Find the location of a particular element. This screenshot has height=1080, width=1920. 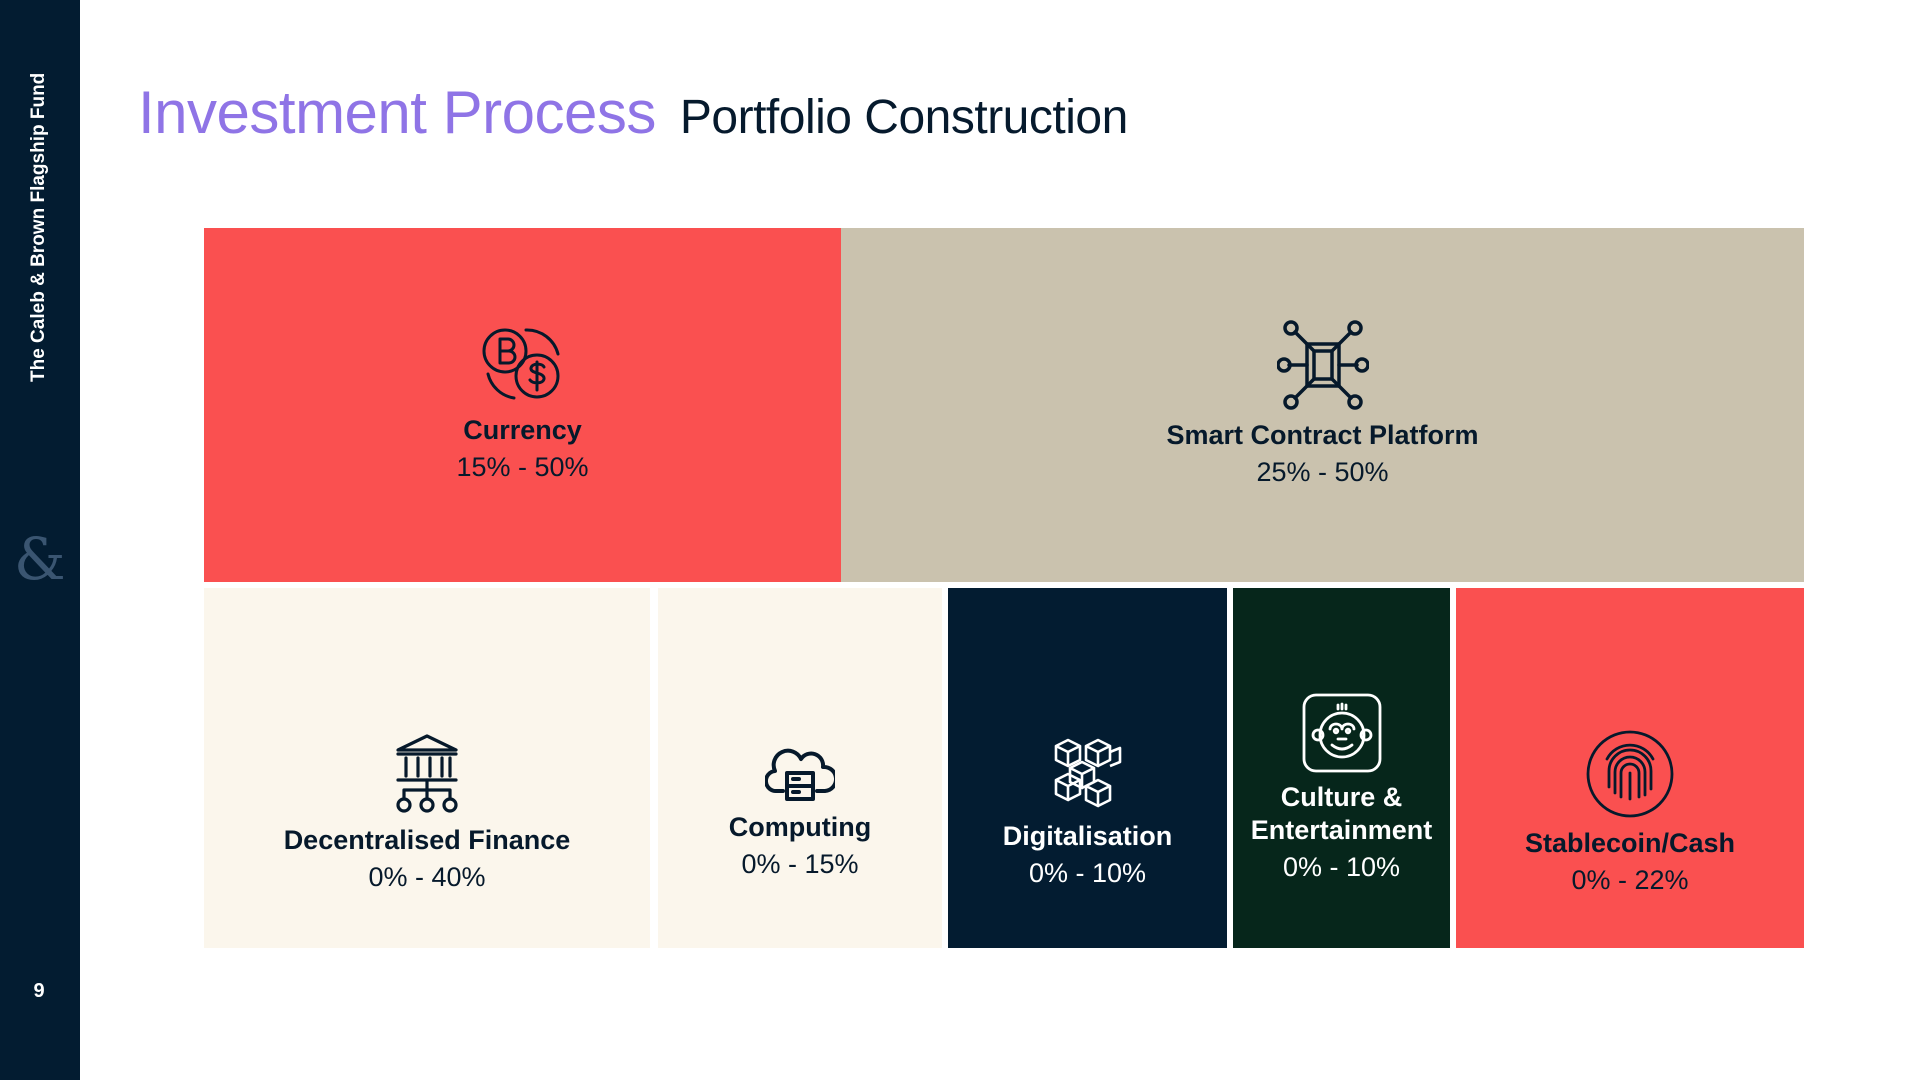

tile-decentralised-finance: Decentralised Finance 0% - 40% is located at coordinates (427, 768).